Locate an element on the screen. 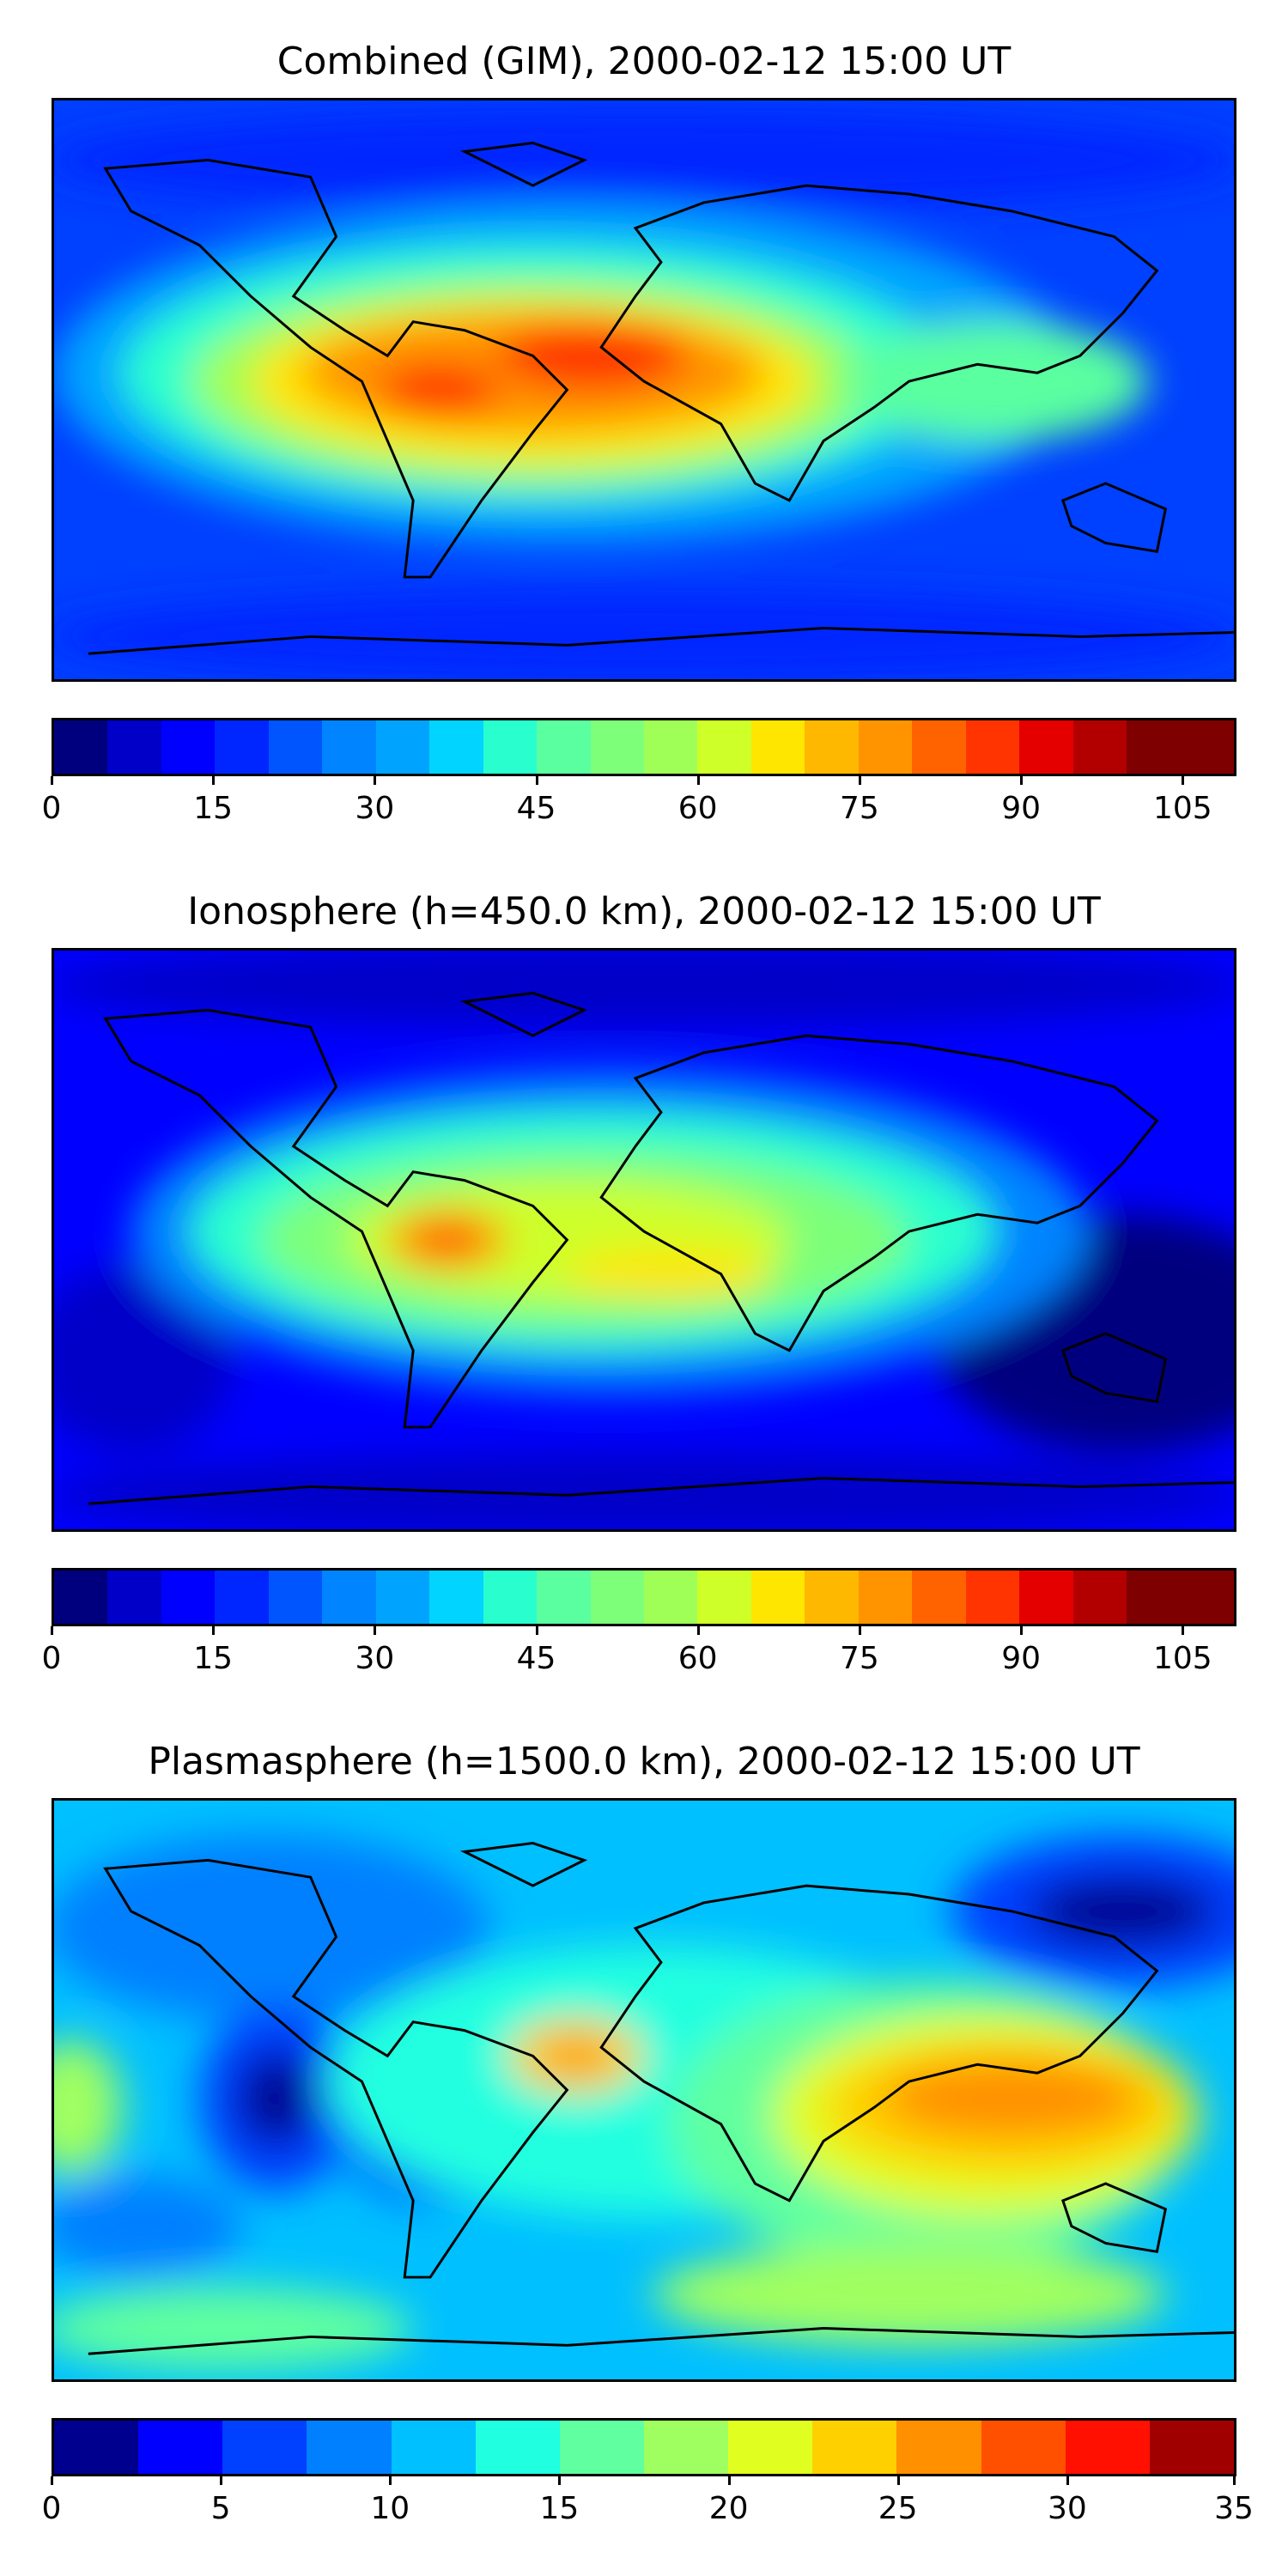 Image resolution: width=1288 pixels, height=2576 pixels. colorbar-ticks-ionosphere: 0 15 30 45 60 75 90 105 is located at coordinates (639, 1652).